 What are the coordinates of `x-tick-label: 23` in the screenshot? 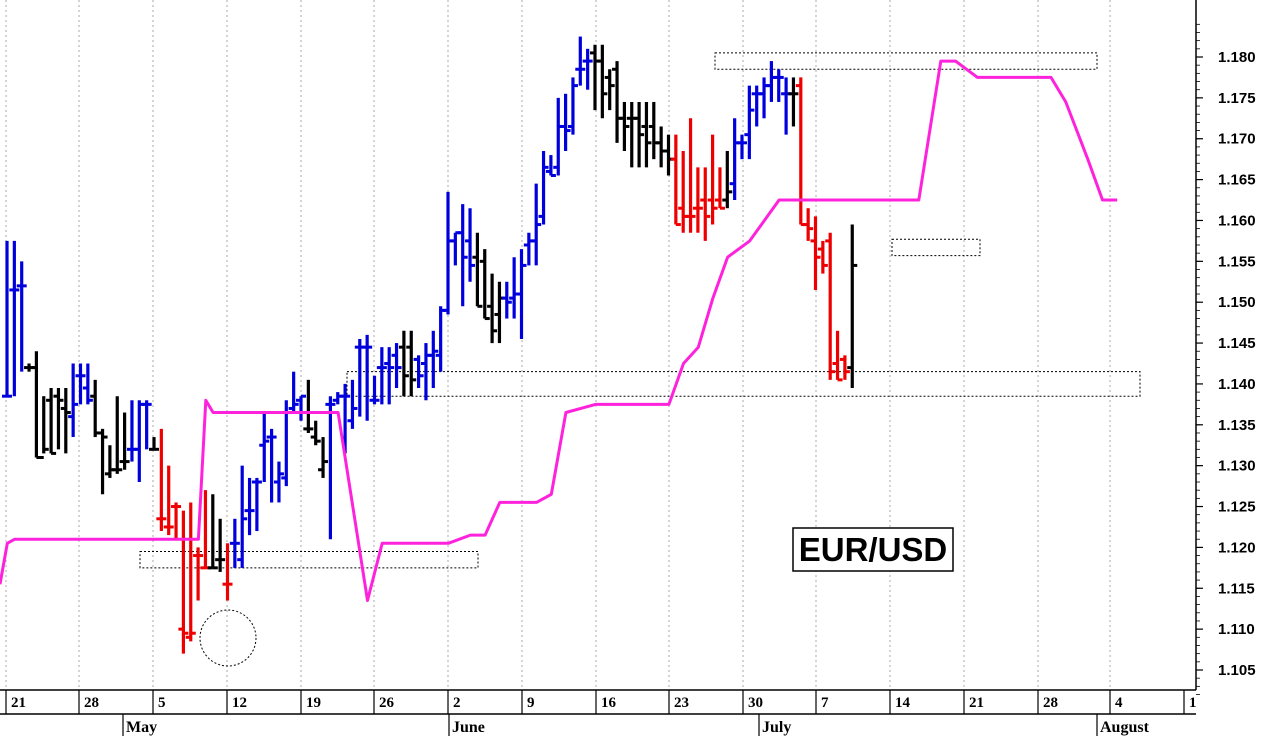 It's located at (681, 703).